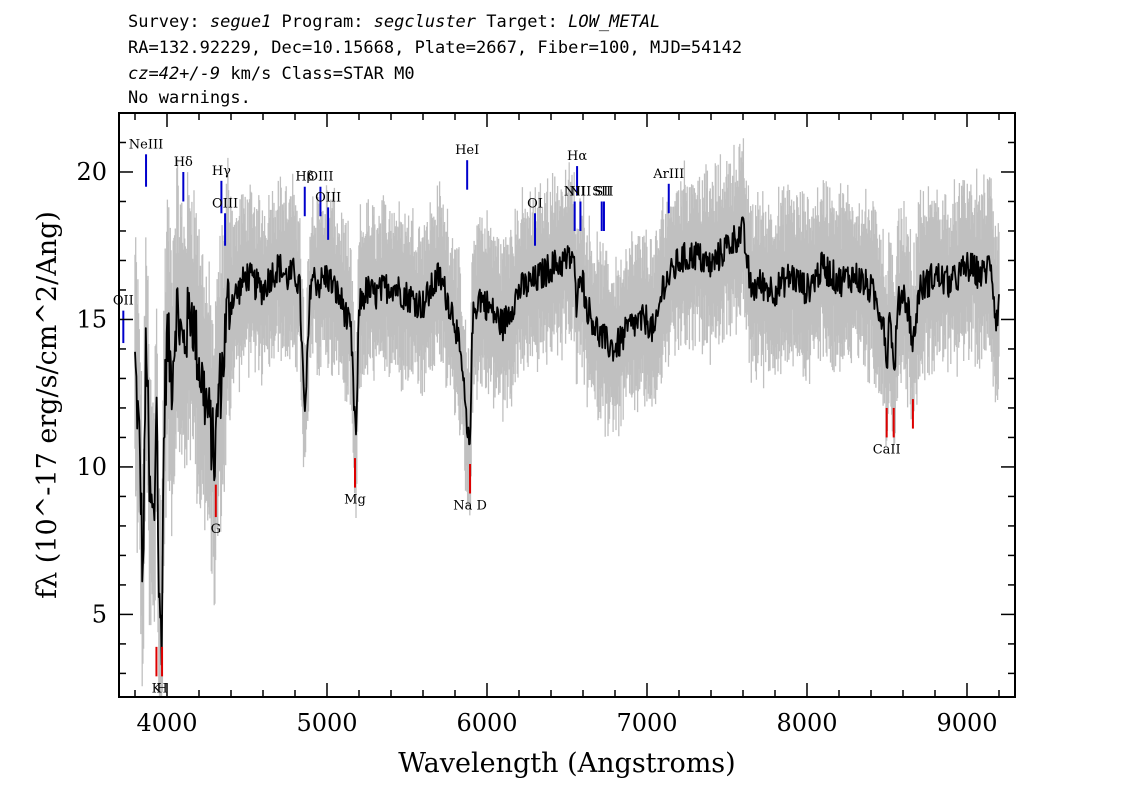  What do you see at coordinates (966, 723) in the screenshot?
I see `x-tick-label: 9000` at bounding box center [966, 723].